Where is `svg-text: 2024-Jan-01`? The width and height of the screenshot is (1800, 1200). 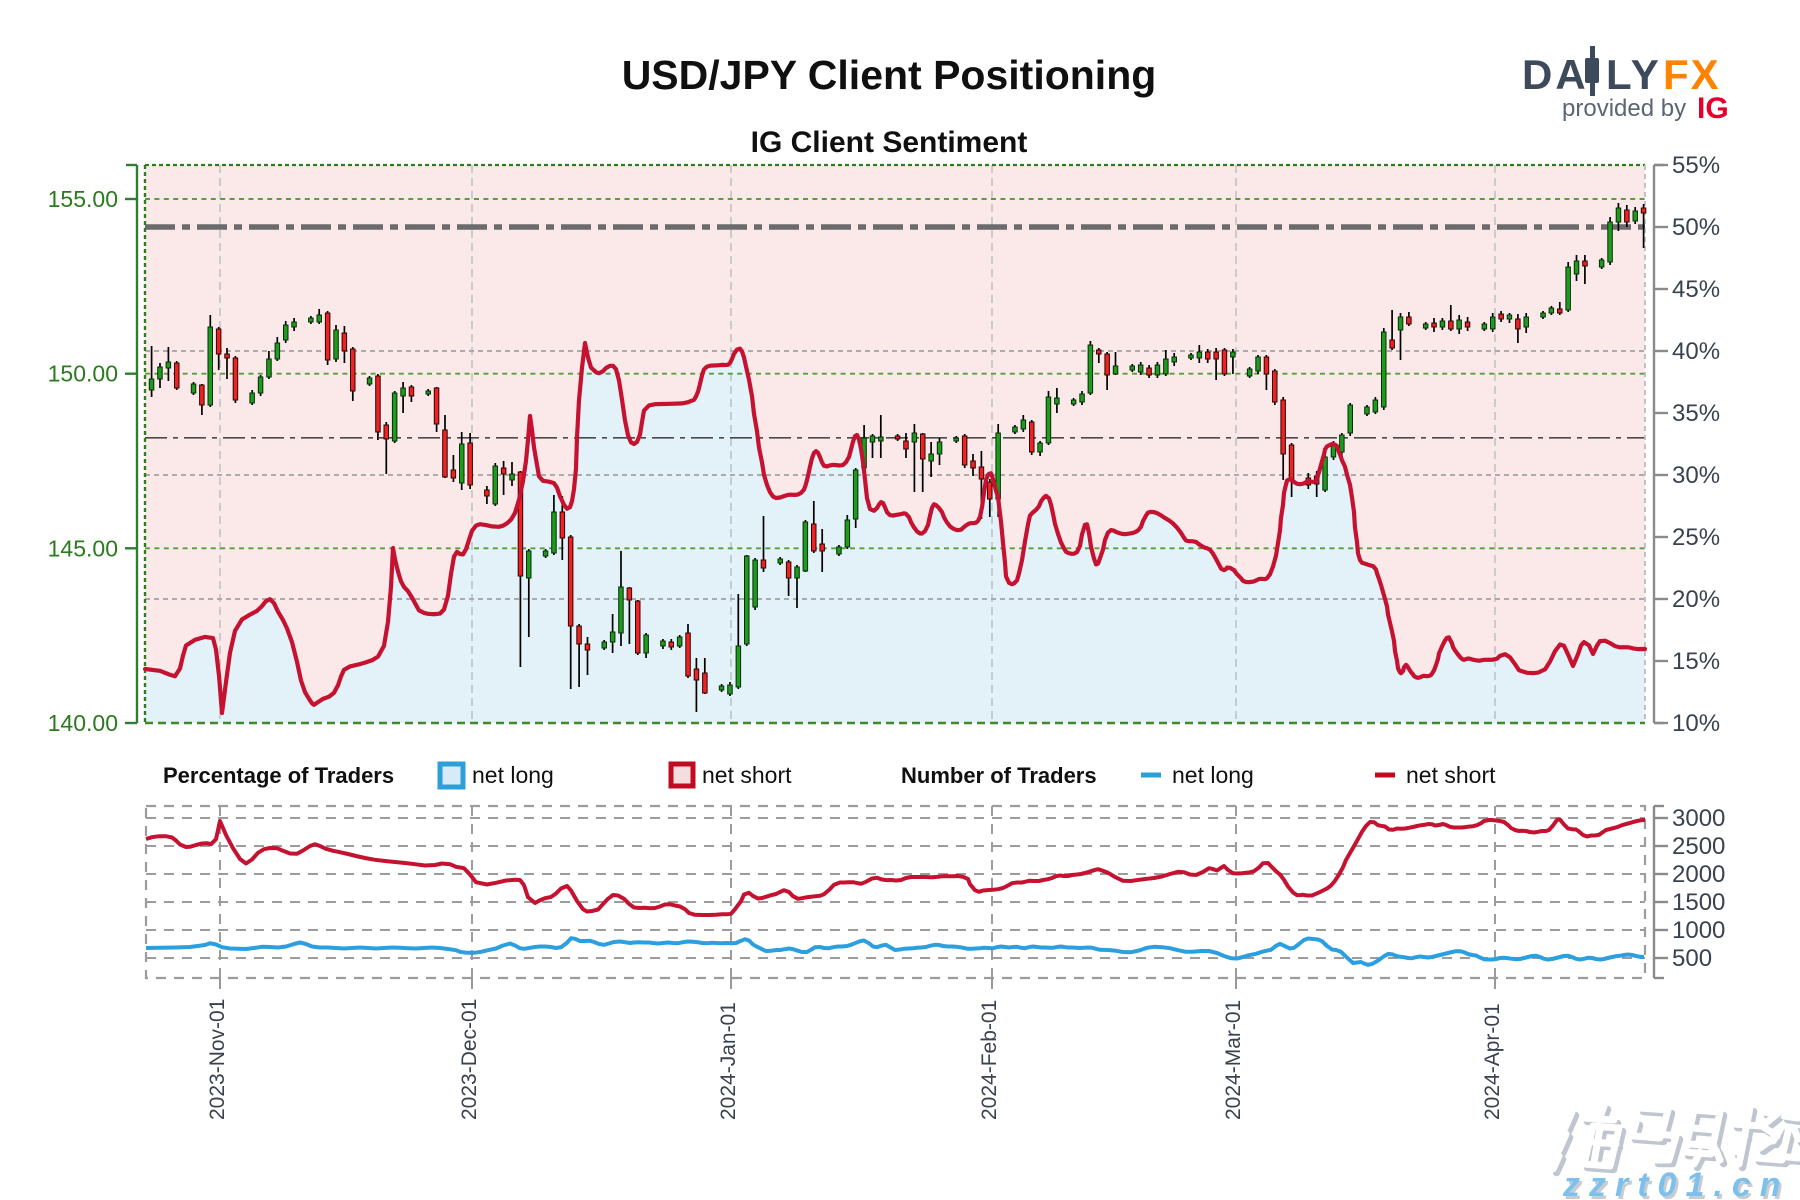 svg-text: 2024-Jan-01 is located at coordinates (728, 1061).